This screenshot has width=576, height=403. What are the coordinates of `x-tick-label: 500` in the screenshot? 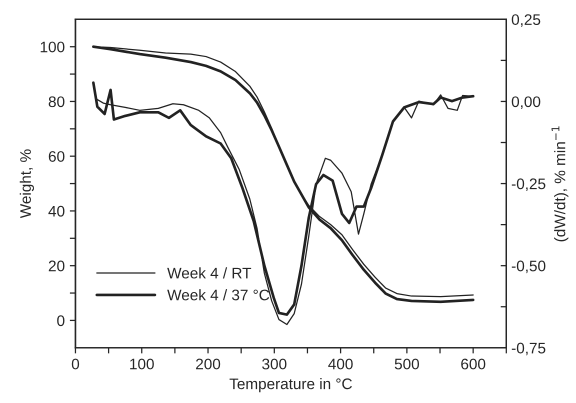 It's located at (407, 364).